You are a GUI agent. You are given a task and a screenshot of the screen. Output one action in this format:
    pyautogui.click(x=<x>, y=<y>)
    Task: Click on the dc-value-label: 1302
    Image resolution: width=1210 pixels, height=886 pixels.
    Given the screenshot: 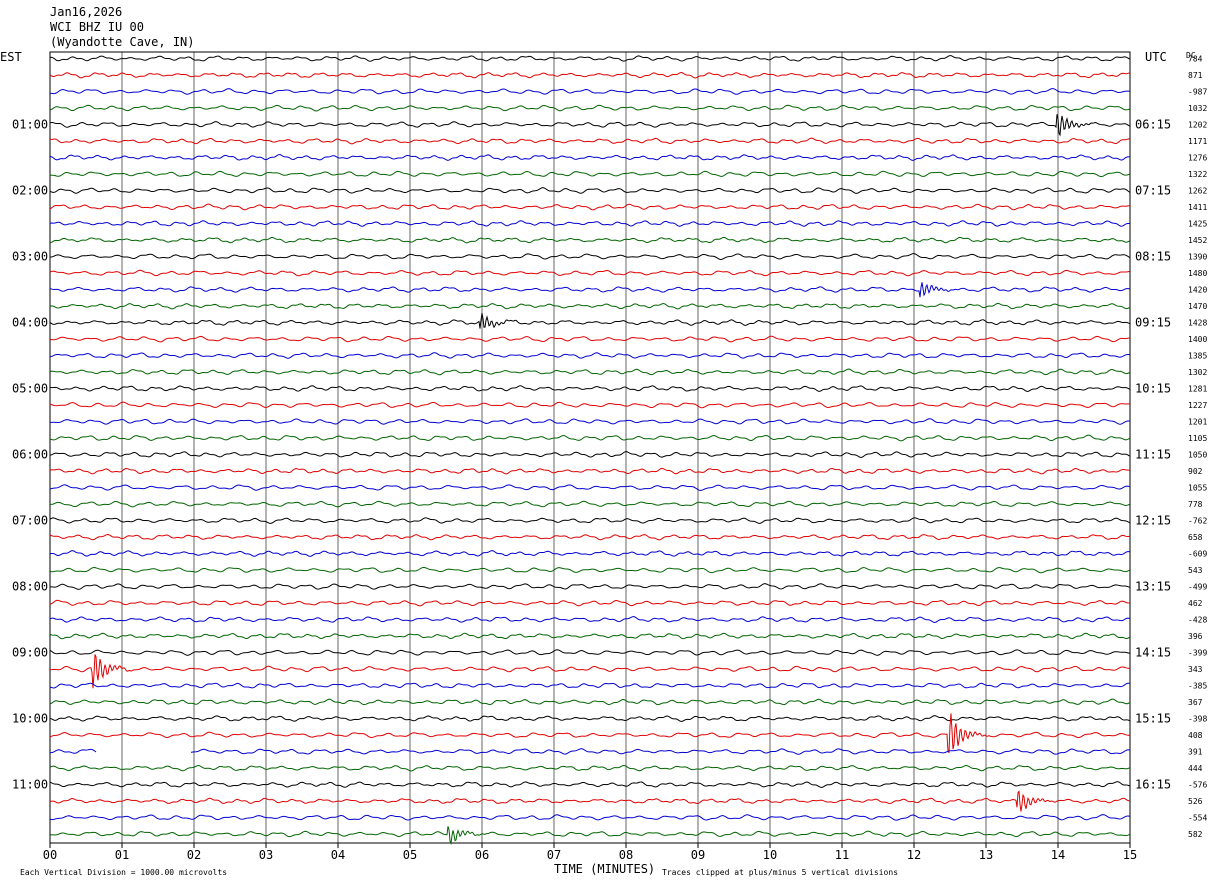 What is the action you would take?
    pyautogui.click(x=1197, y=372)
    